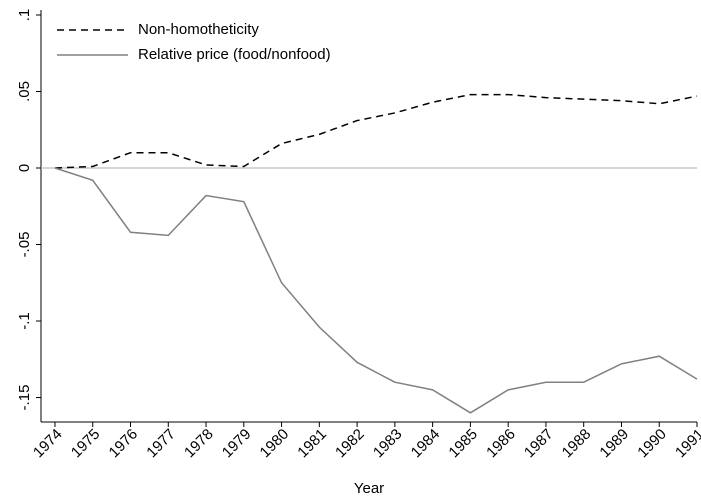 This screenshot has height=501, width=701. I want to click on series-line, so click(376, 131).